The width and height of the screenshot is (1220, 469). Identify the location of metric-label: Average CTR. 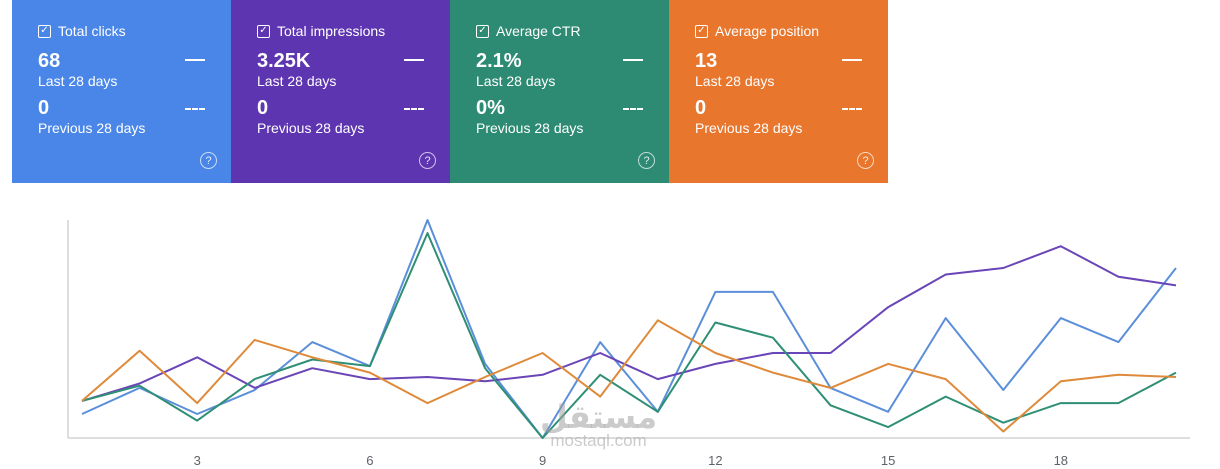
(538, 31).